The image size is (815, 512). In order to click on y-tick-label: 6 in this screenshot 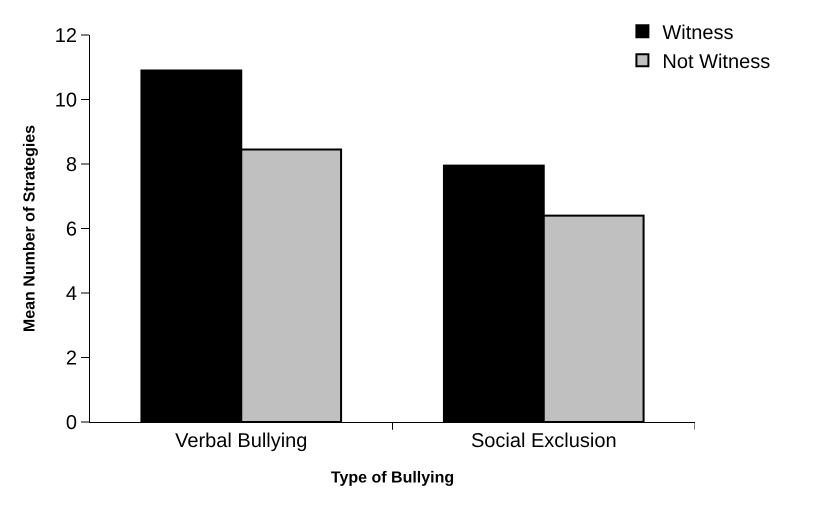, I will do `click(71, 229)`.